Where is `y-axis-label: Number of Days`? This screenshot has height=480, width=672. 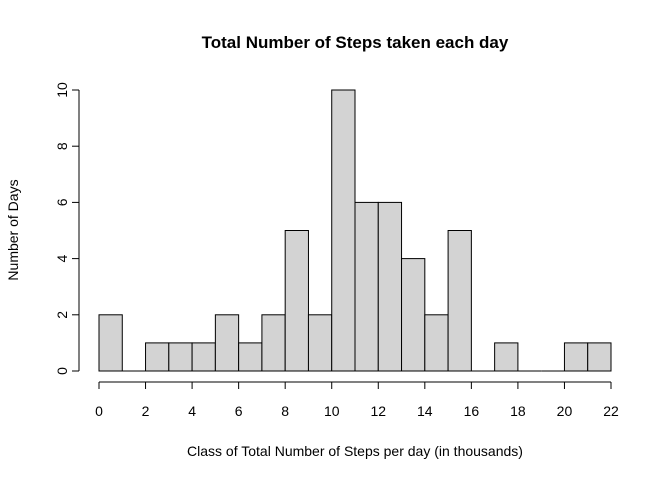 y-axis-label: Number of Days is located at coordinates (13, 229).